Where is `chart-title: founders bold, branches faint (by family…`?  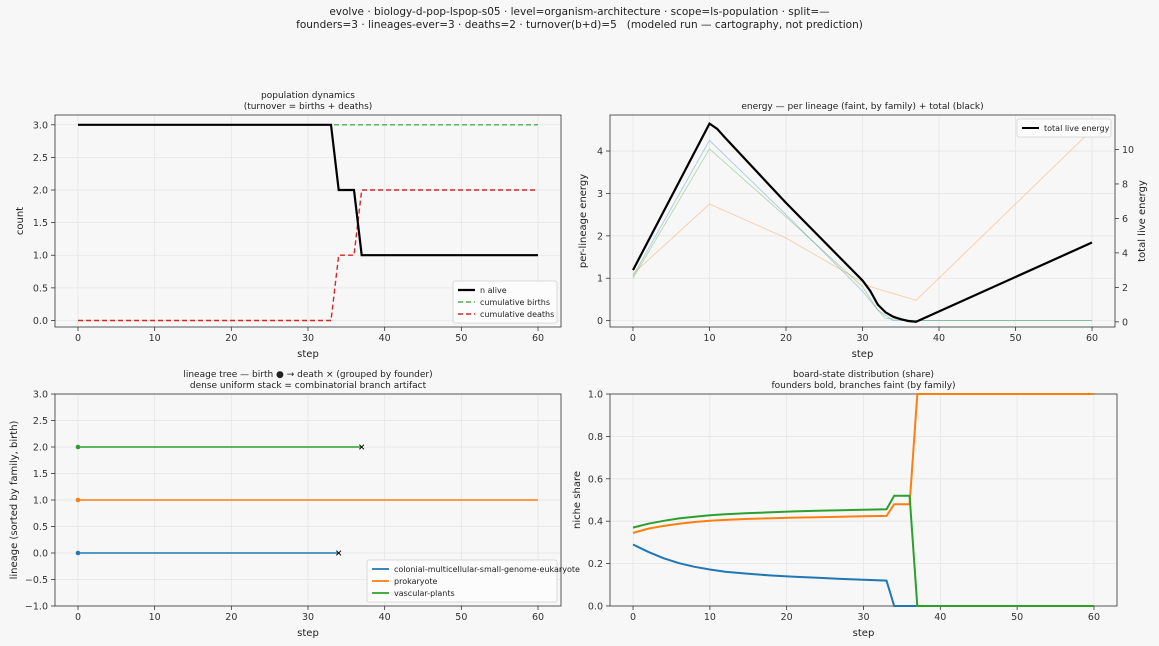 chart-title: founders bold, branches faint (by family… is located at coordinates (863, 386).